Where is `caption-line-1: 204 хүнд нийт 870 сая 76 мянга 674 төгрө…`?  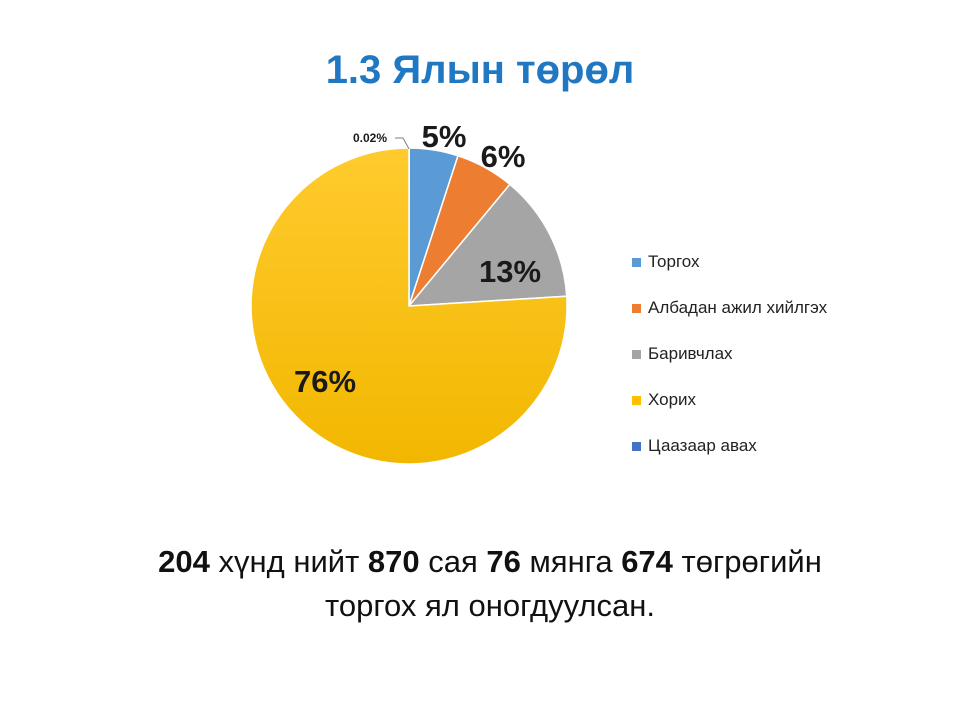
caption-line-1: 204 хүнд нийт 870 сая 76 мянга 674 төгрө… is located at coordinates (490, 562).